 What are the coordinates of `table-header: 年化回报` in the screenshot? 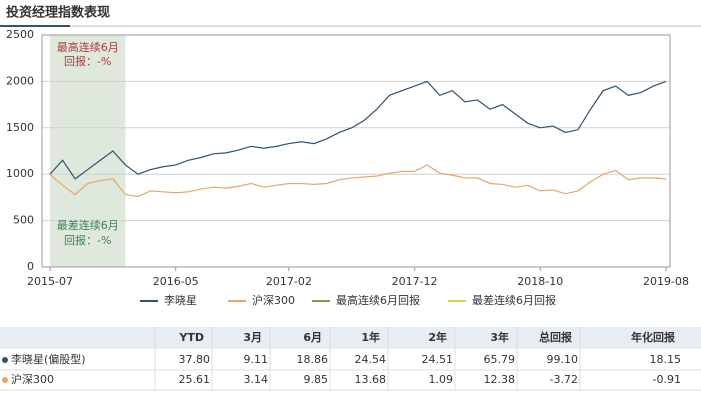 It's located at (653, 337).